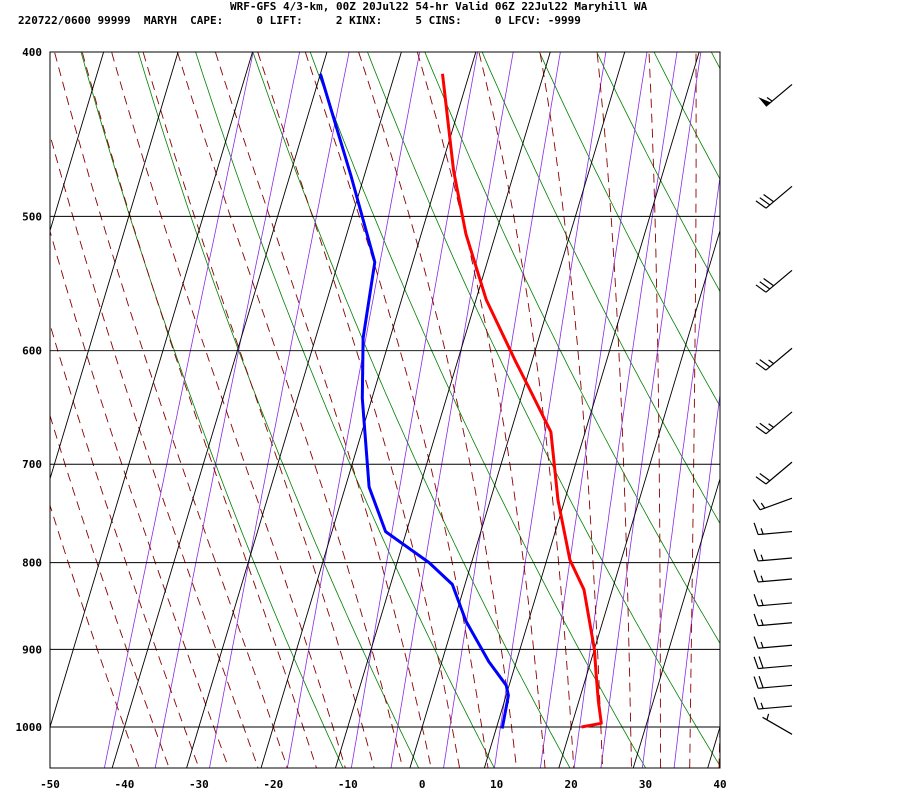  Describe the element at coordinates (50, 784) in the screenshot. I see `x-tick-label: -50` at that location.